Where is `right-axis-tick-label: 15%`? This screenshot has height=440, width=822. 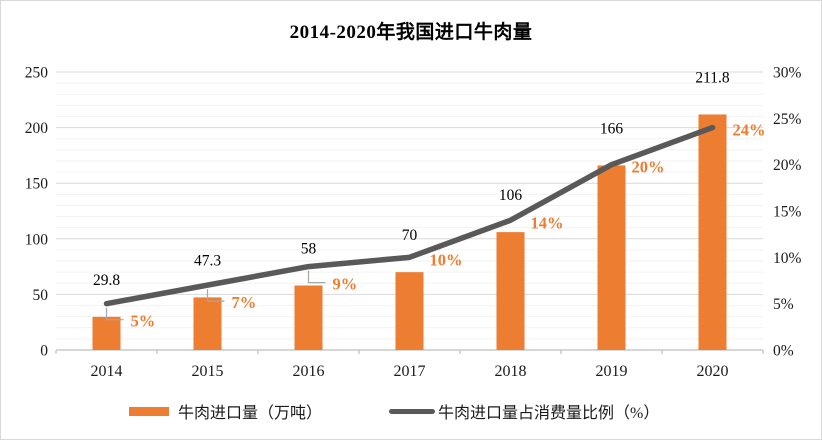 right-axis-tick-label: 15% is located at coordinates (787, 212).